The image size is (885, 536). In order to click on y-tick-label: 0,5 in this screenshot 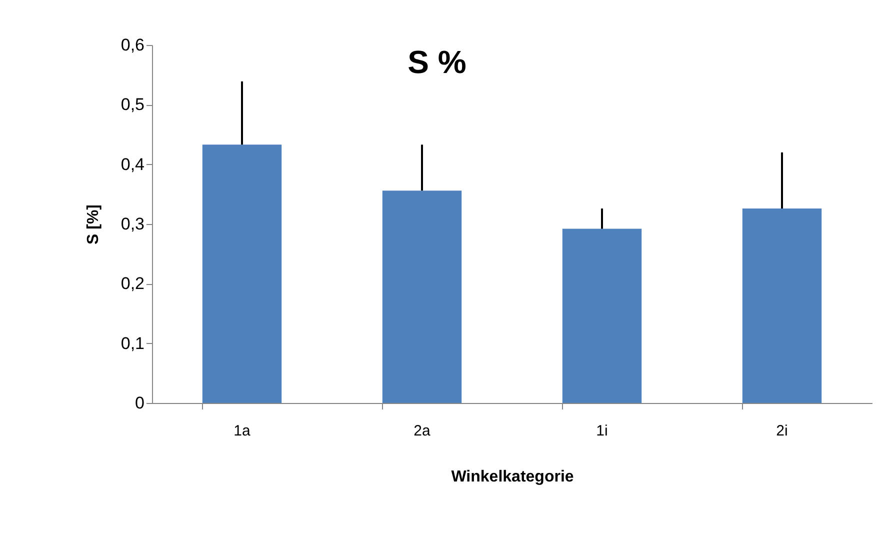, I will do `click(132, 104)`.